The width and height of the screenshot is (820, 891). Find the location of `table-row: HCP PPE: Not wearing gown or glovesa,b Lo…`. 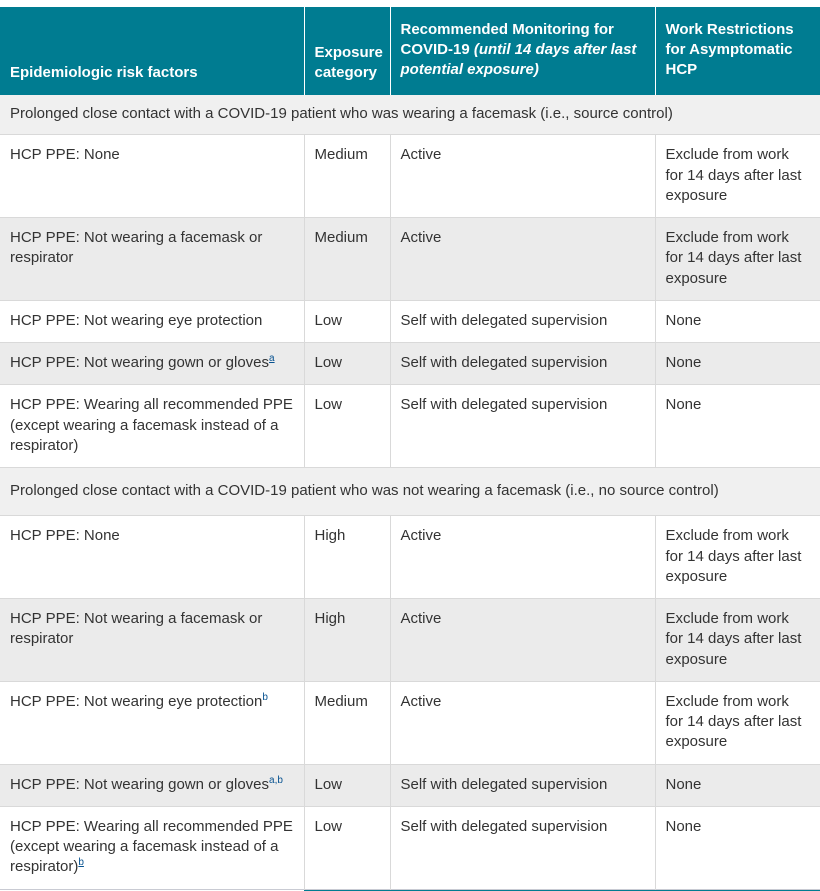

table-row: HCP PPE: Not wearing gown or glovesa,b Lo… is located at coordinates (410, 785).